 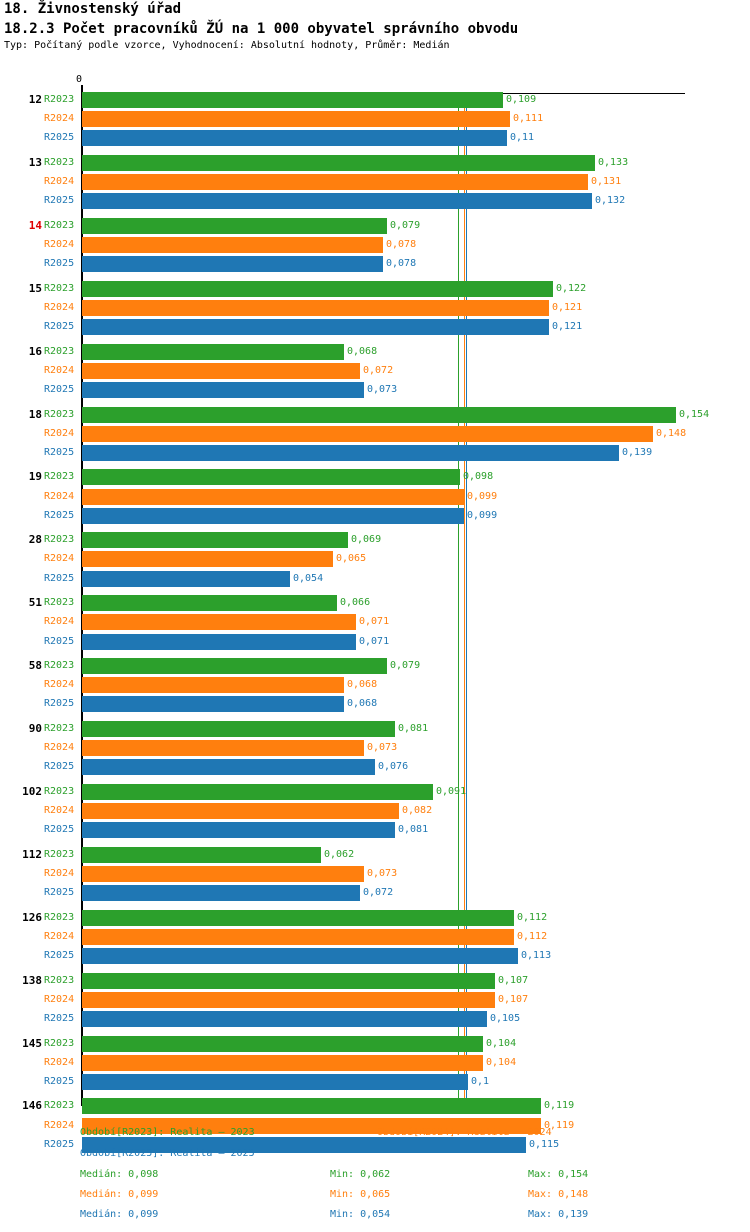 What do you see at coordinates (35, 603) in the screenshot?
I see `group-label-51: 51` at bounding box center [35, 603].